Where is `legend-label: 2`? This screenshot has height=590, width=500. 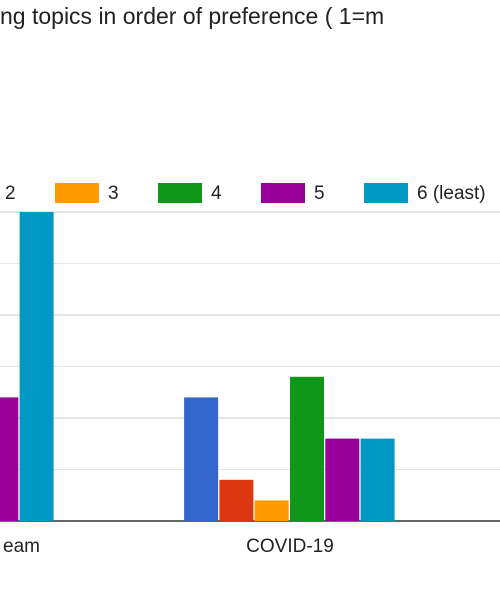 legend-label: 2 is located at coordinates (10, 193).